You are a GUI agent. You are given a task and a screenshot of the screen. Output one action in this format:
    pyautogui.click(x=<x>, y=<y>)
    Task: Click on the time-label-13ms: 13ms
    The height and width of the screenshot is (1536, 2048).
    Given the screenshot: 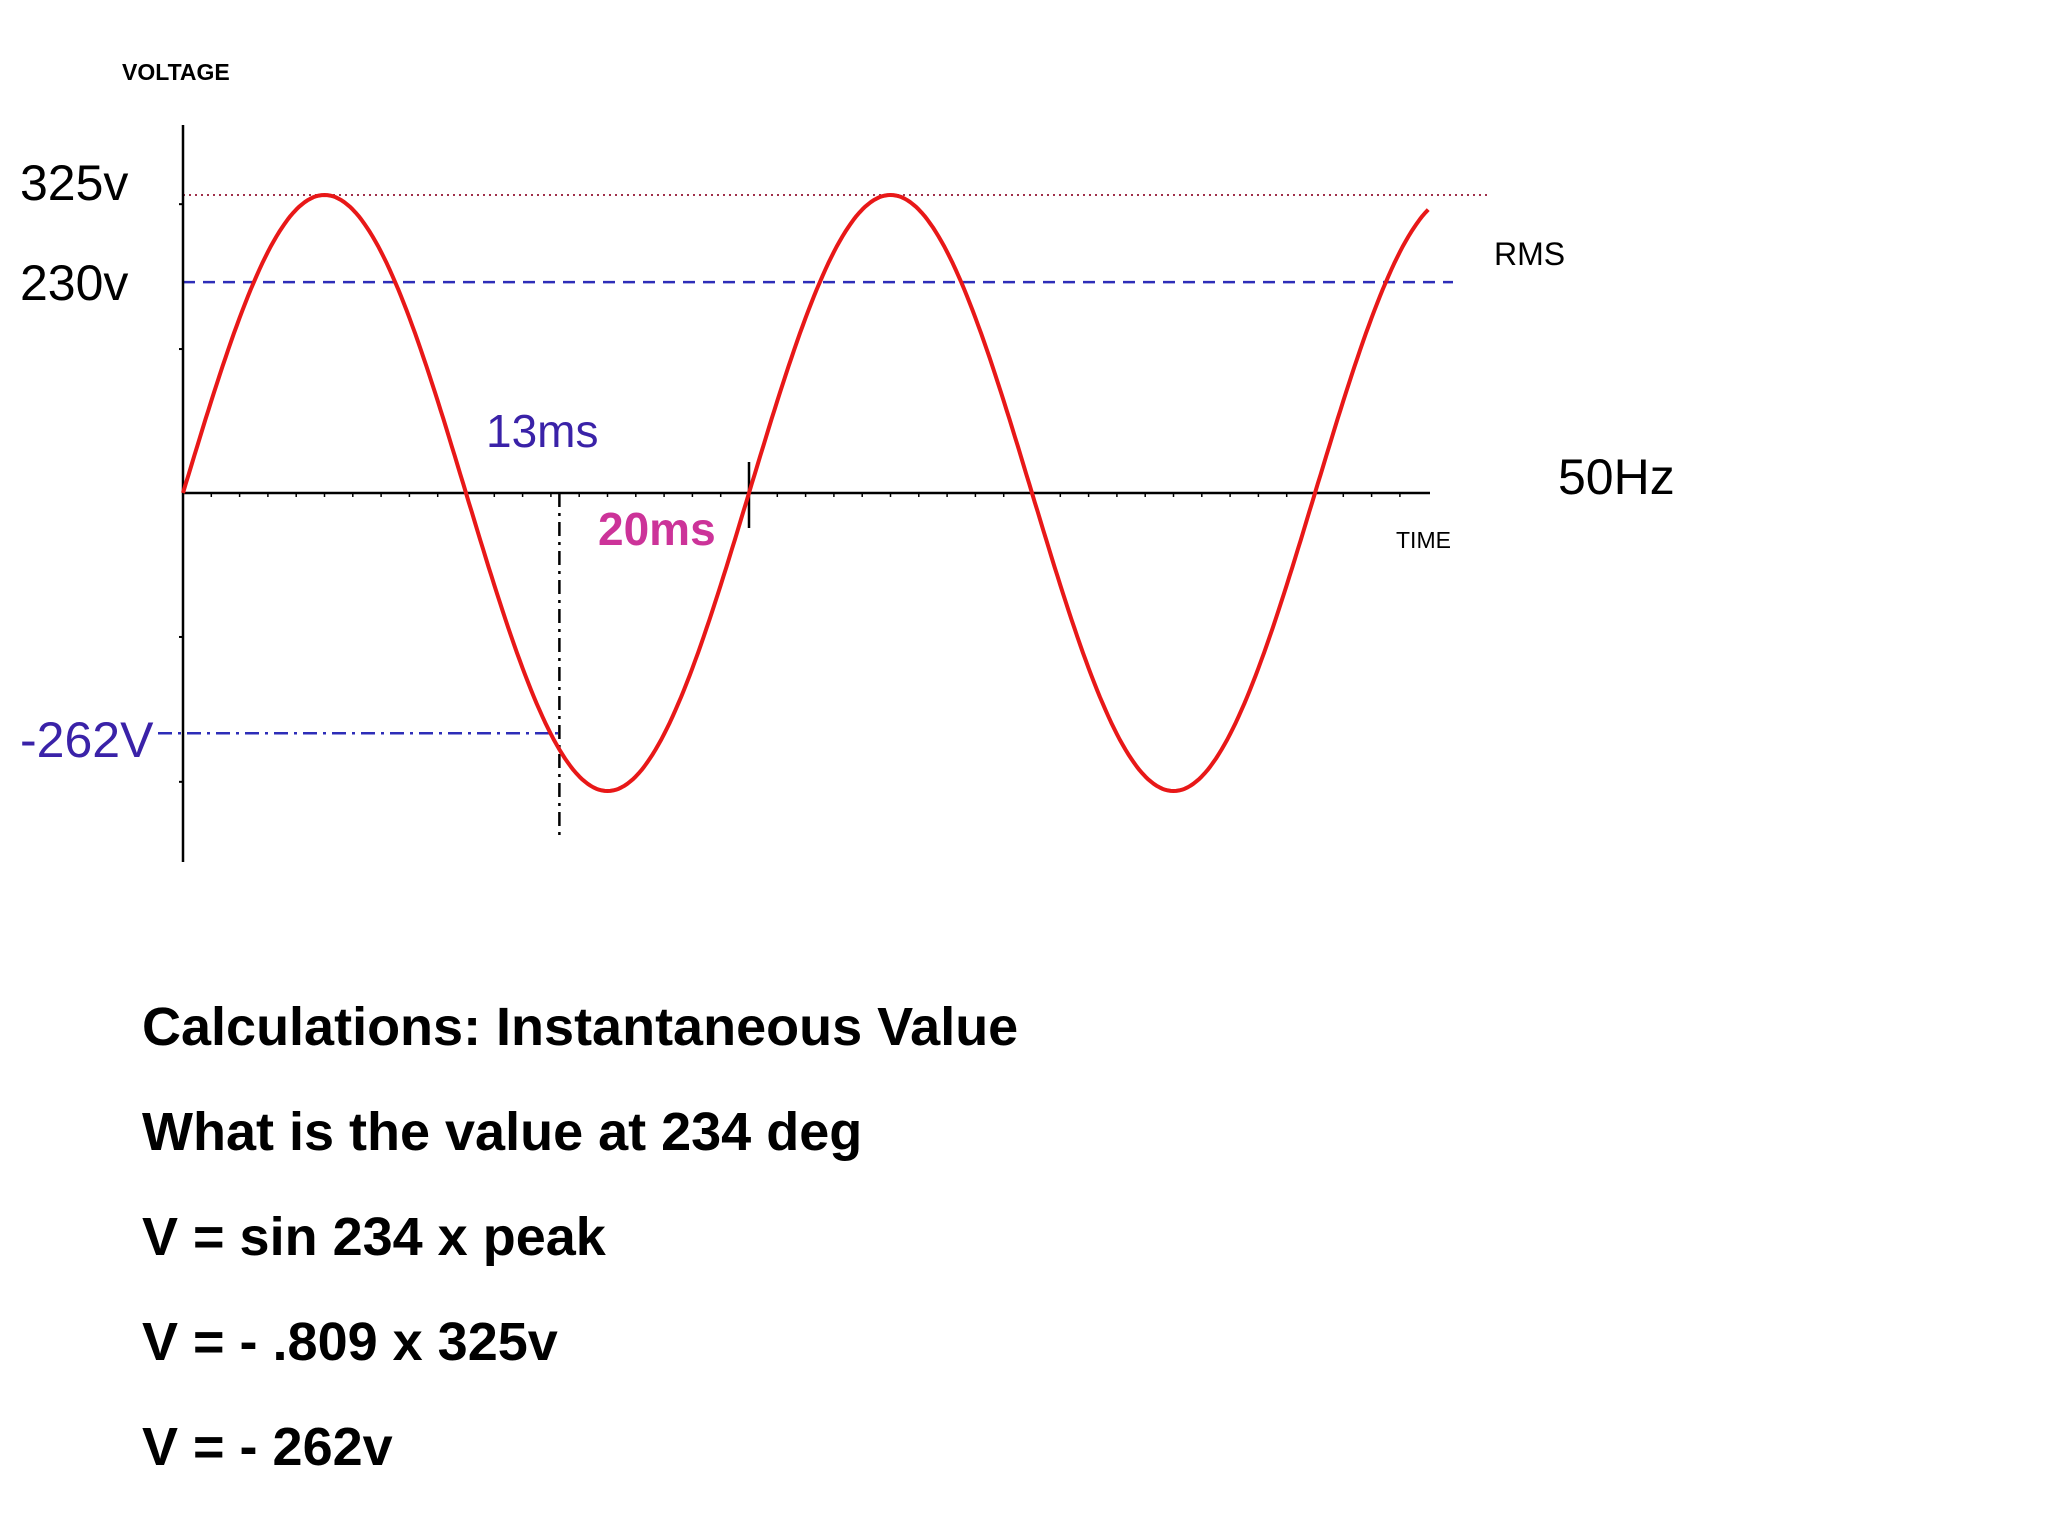 What is the action you would take?
    pyautogui.click(x=542, y=431)
    